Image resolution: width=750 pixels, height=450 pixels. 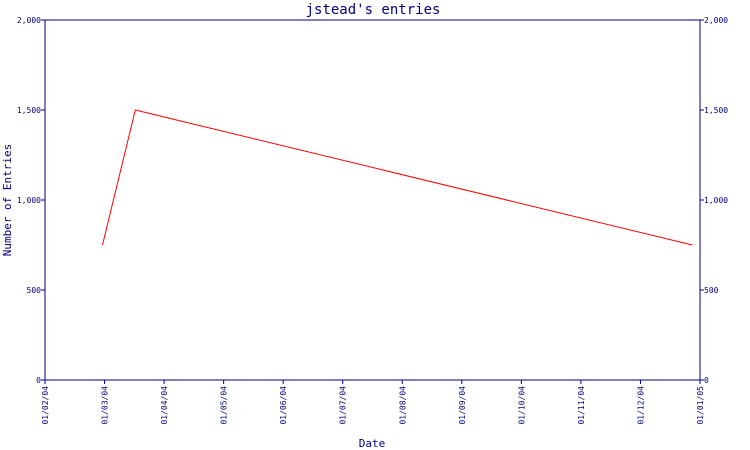 I want to click on chart-title: jstead's entries, so click(x=373, y=10).